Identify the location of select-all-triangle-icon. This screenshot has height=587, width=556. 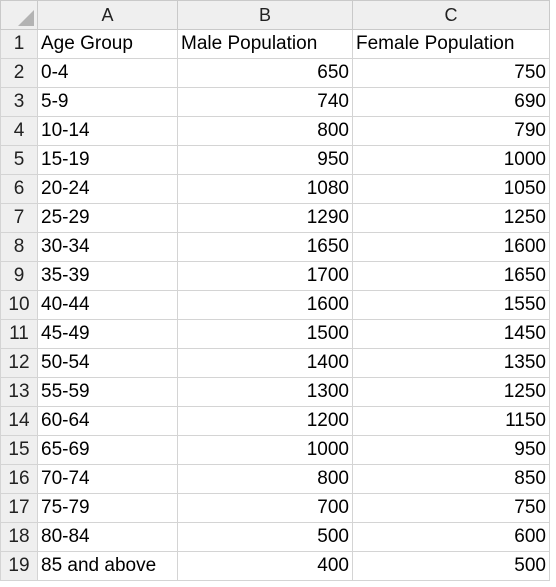
(26, 18).